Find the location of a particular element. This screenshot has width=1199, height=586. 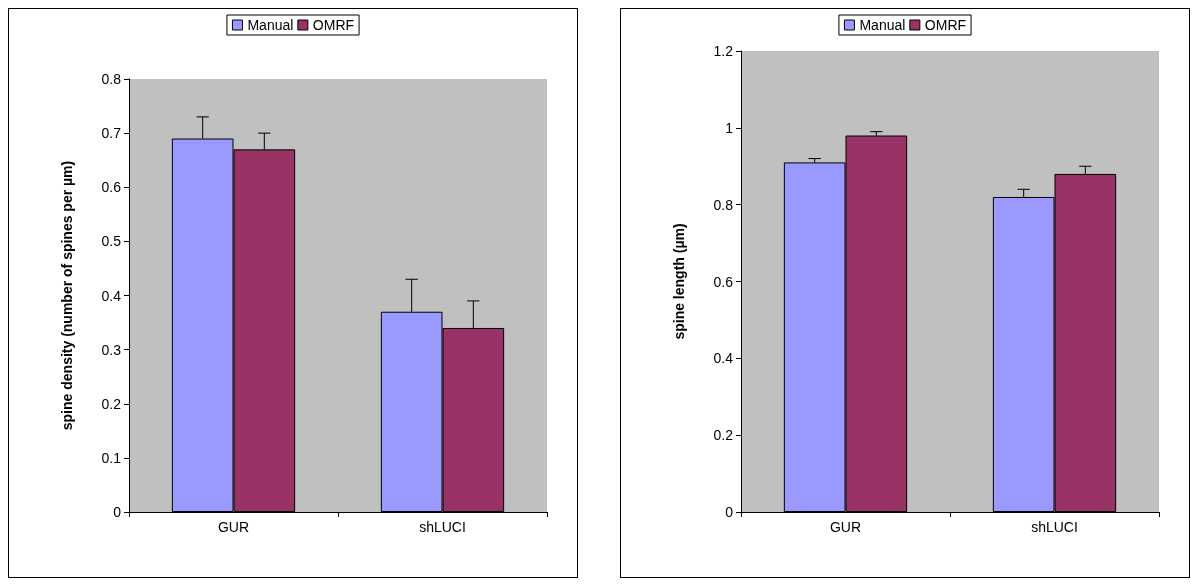

y-tick-label: 0.7 is located at coordinates (111, 133).